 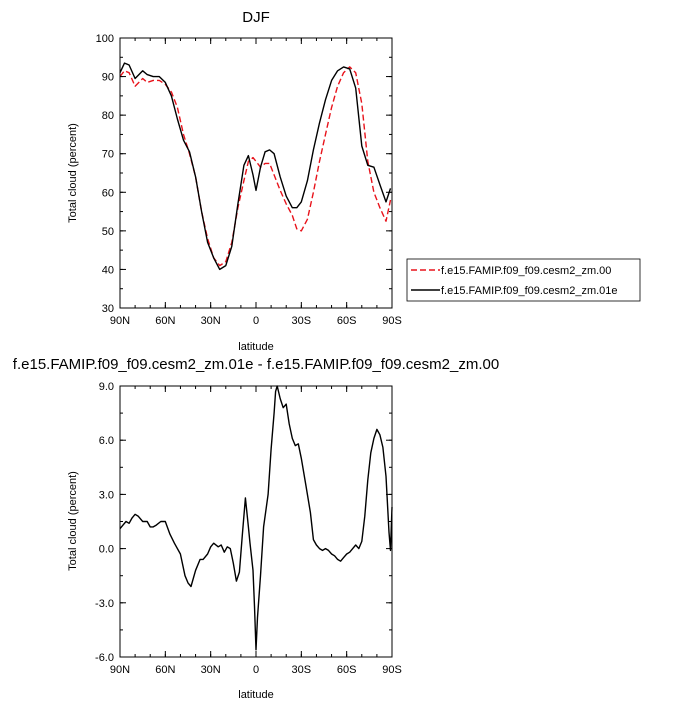 What do you see at coordinates (120, 670) in the screenshot?
I see `bottom-xtick-label: 90N` at bounding box center [120, 670].